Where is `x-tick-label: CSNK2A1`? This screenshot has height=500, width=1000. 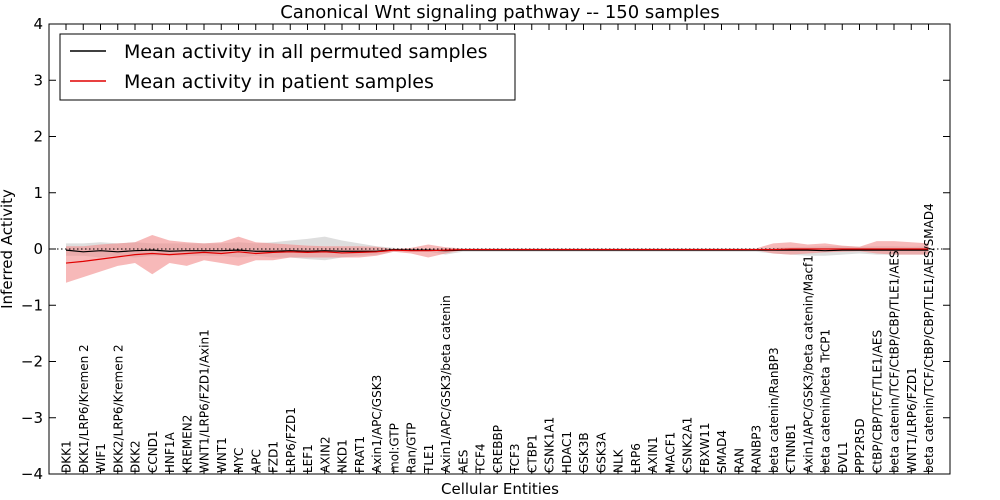
x-tick-label: CSNK2A1 is located at coordinates (688, 445).